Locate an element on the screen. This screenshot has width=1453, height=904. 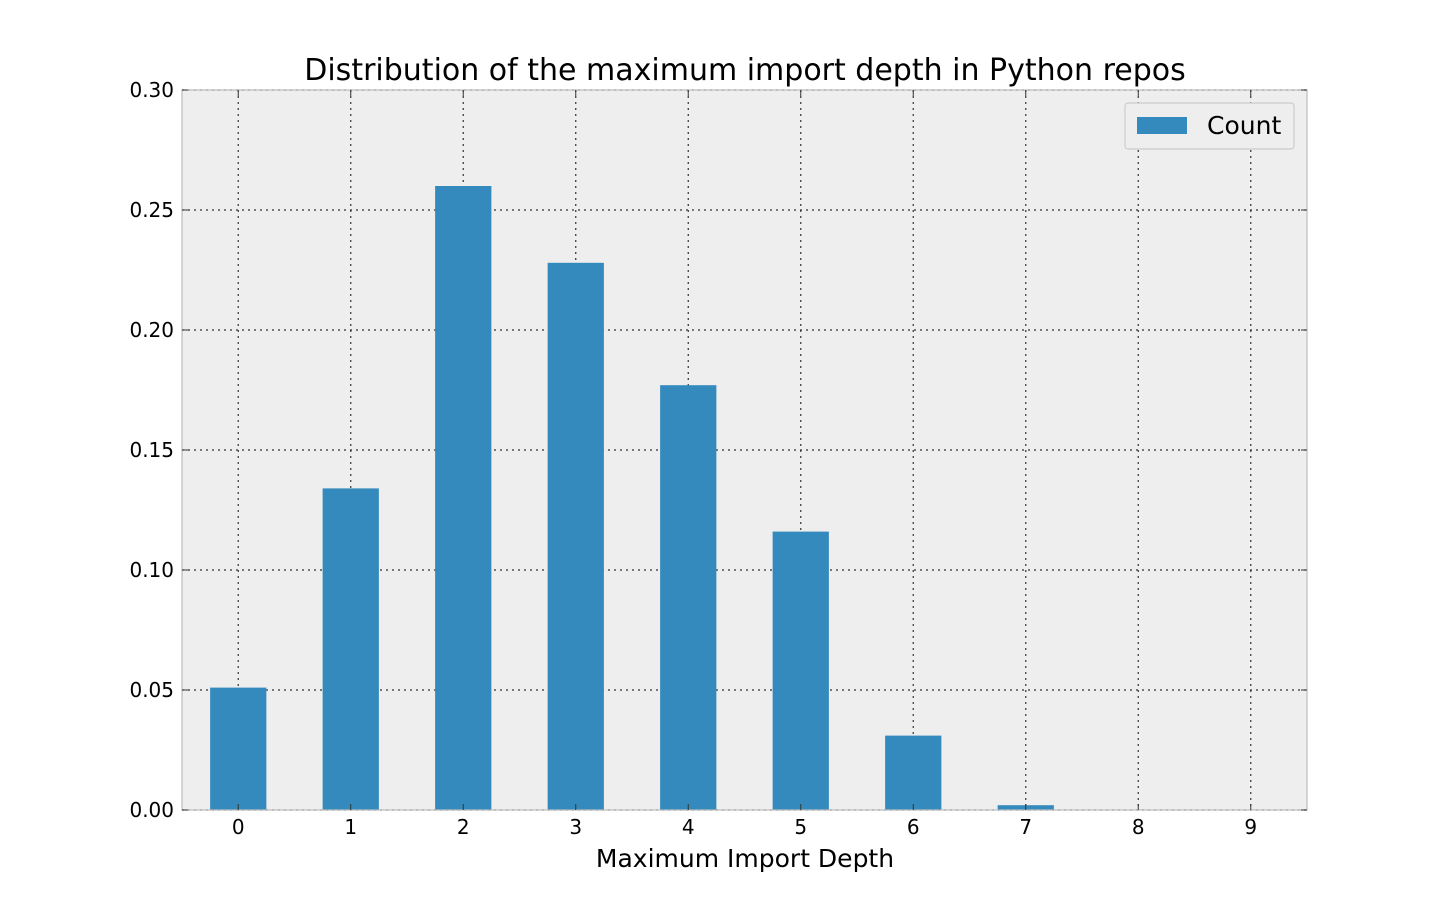
x-tick-label: 5 is located at coordinates (800, 827).